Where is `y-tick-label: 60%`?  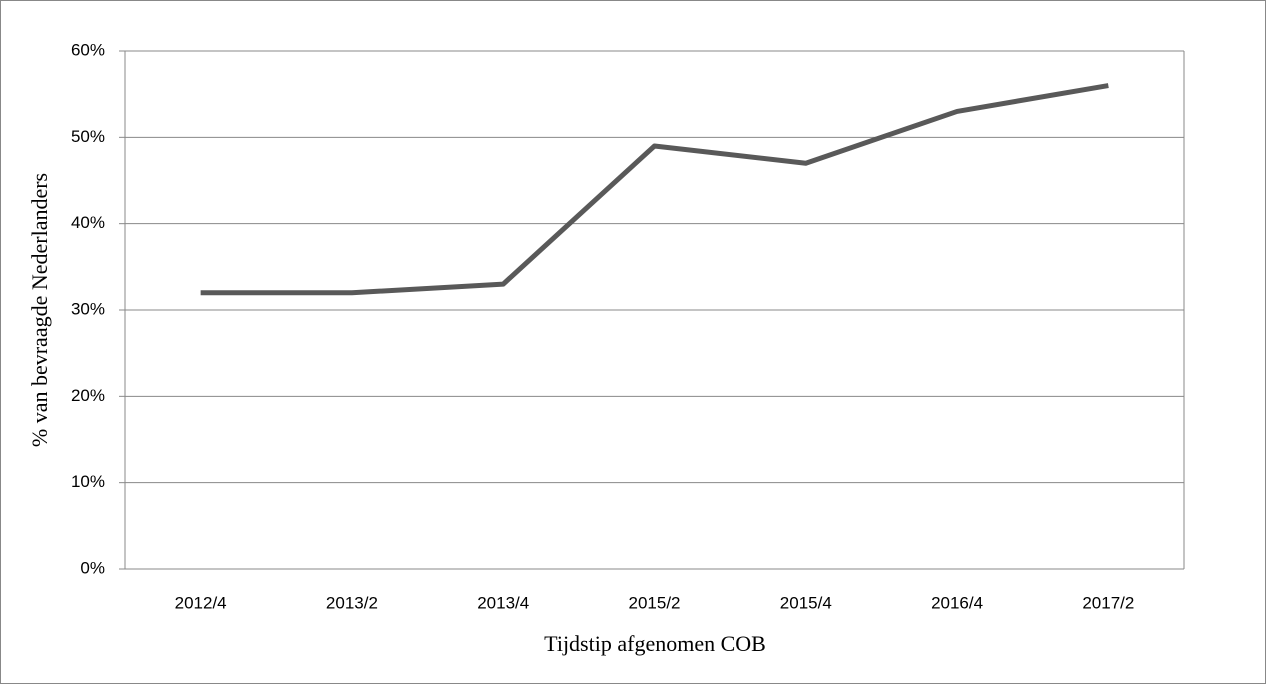
y-tick-label: 60% is located at coordinates (88, 49).